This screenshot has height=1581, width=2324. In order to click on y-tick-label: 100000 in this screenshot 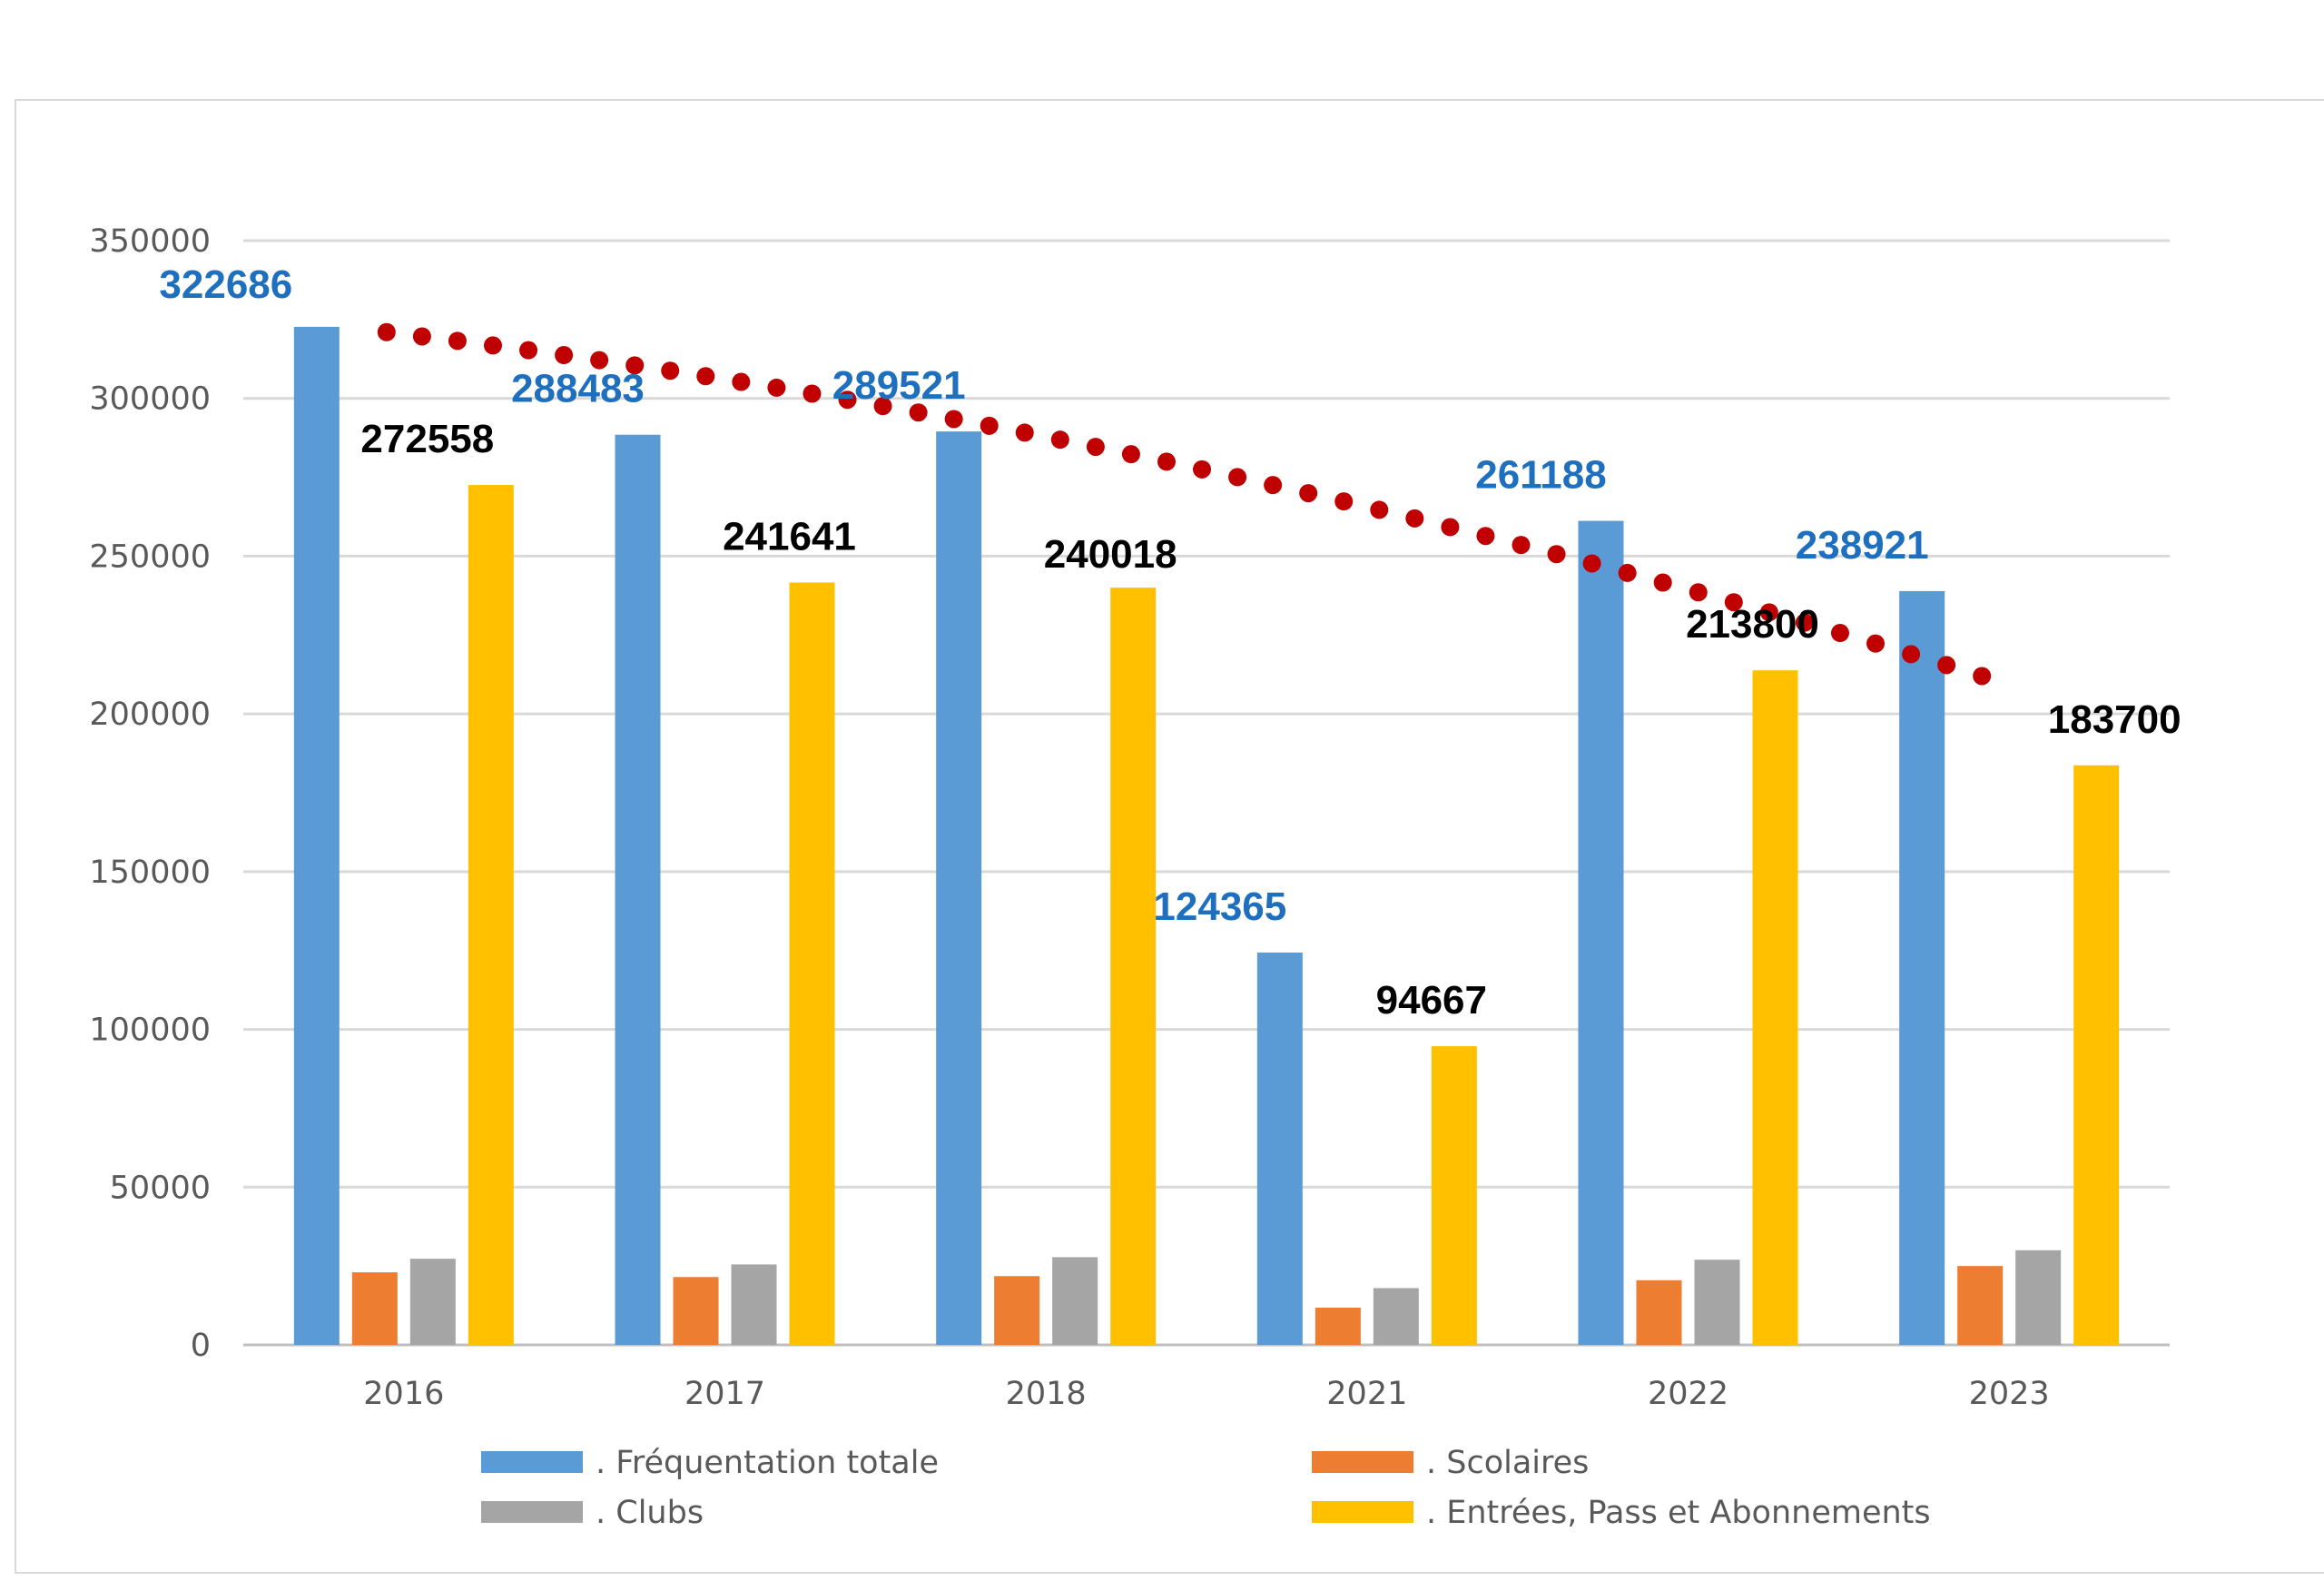, I will do `click(150, 1031)`.